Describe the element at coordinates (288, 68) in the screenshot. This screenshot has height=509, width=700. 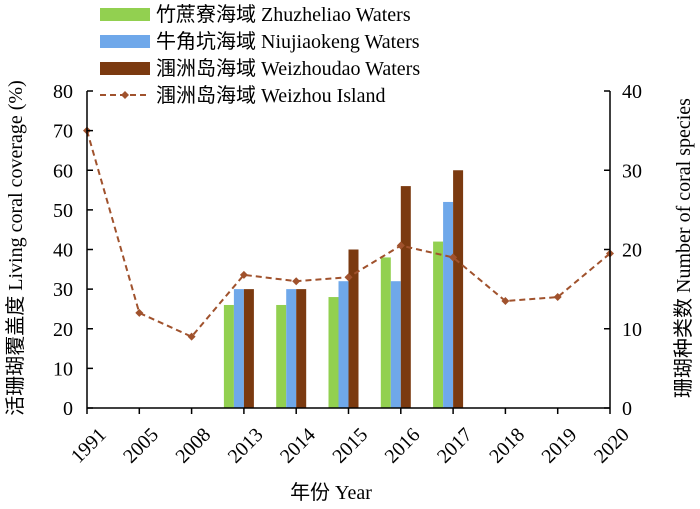
I see `legend-label: 涠洲岛海域 Weizhoudao Waters` at that location.